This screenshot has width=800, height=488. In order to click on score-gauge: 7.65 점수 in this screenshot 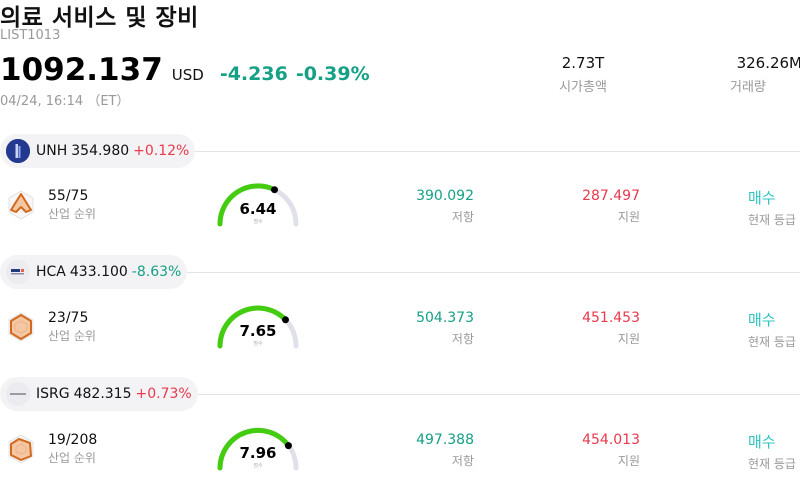, I will do `click(258, 326)`.